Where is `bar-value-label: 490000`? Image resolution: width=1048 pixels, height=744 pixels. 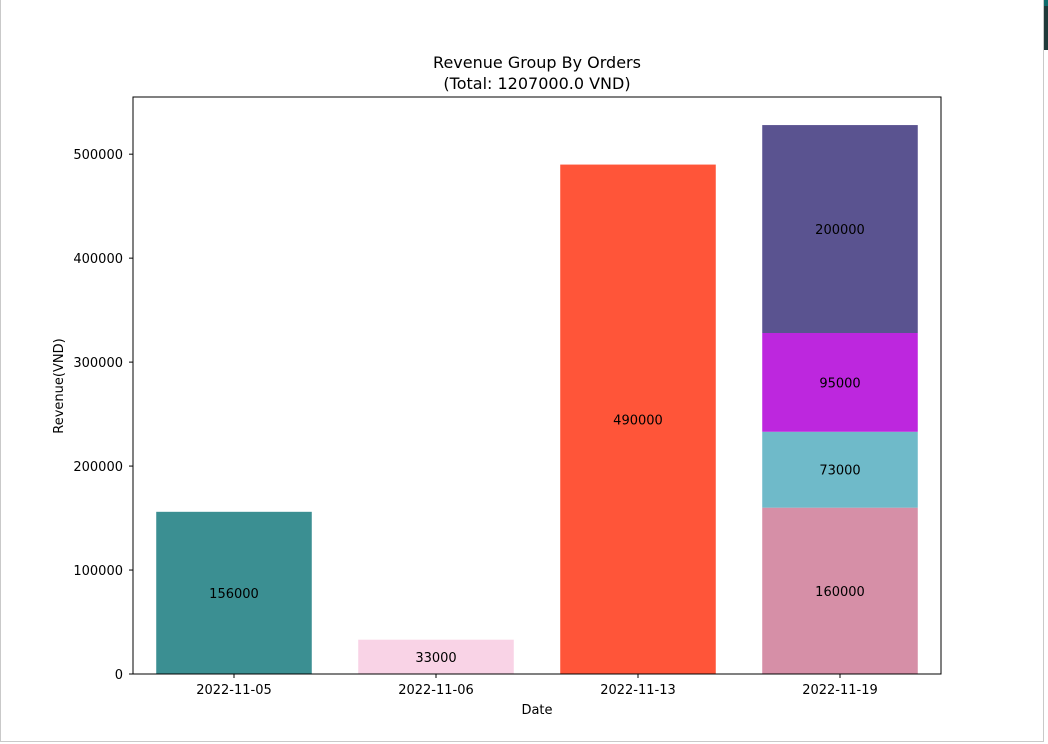
bar-value-label: 490000 is located at coordinates (638, 420).